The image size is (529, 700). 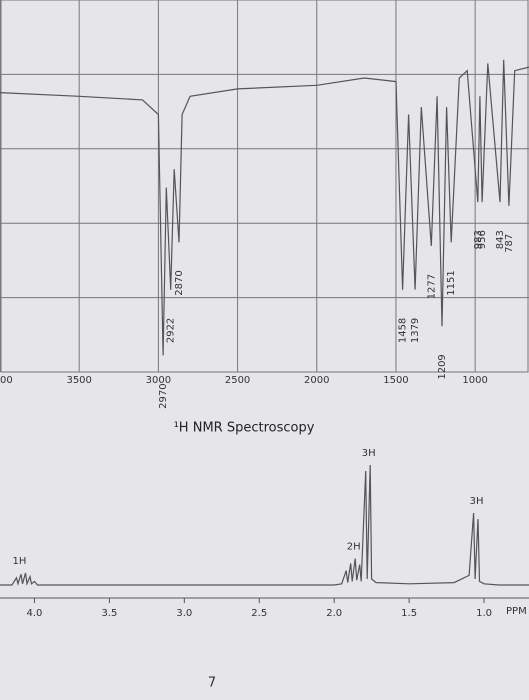 I want to click on x-tick-label: 1500, so click(x=395, y=380).